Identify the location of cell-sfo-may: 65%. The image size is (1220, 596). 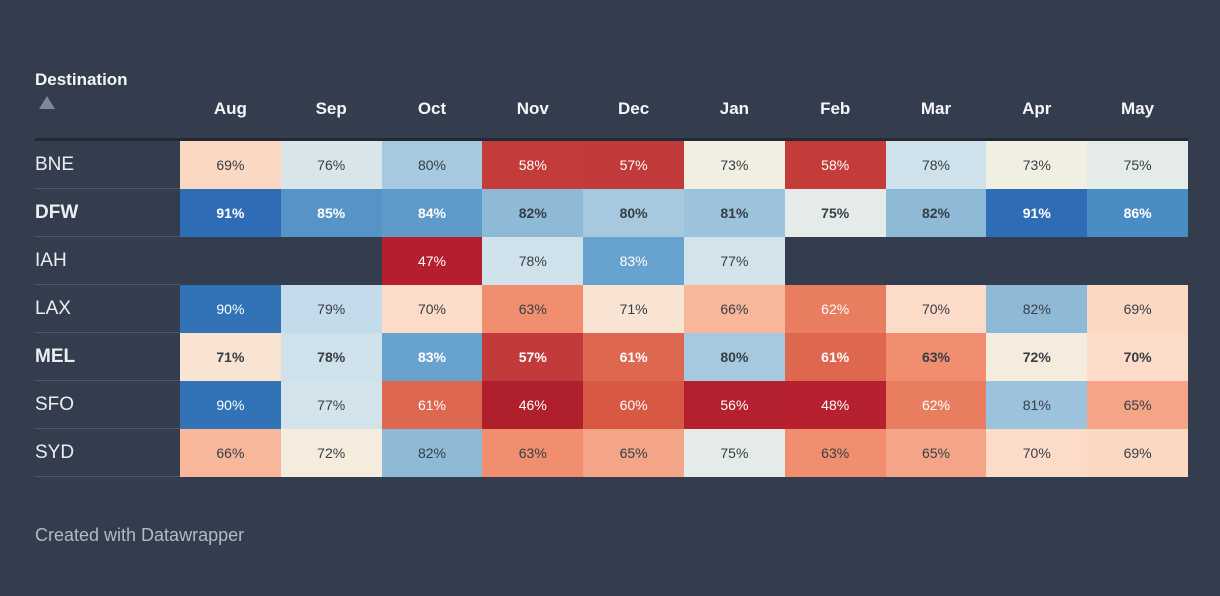
(1137, 405).